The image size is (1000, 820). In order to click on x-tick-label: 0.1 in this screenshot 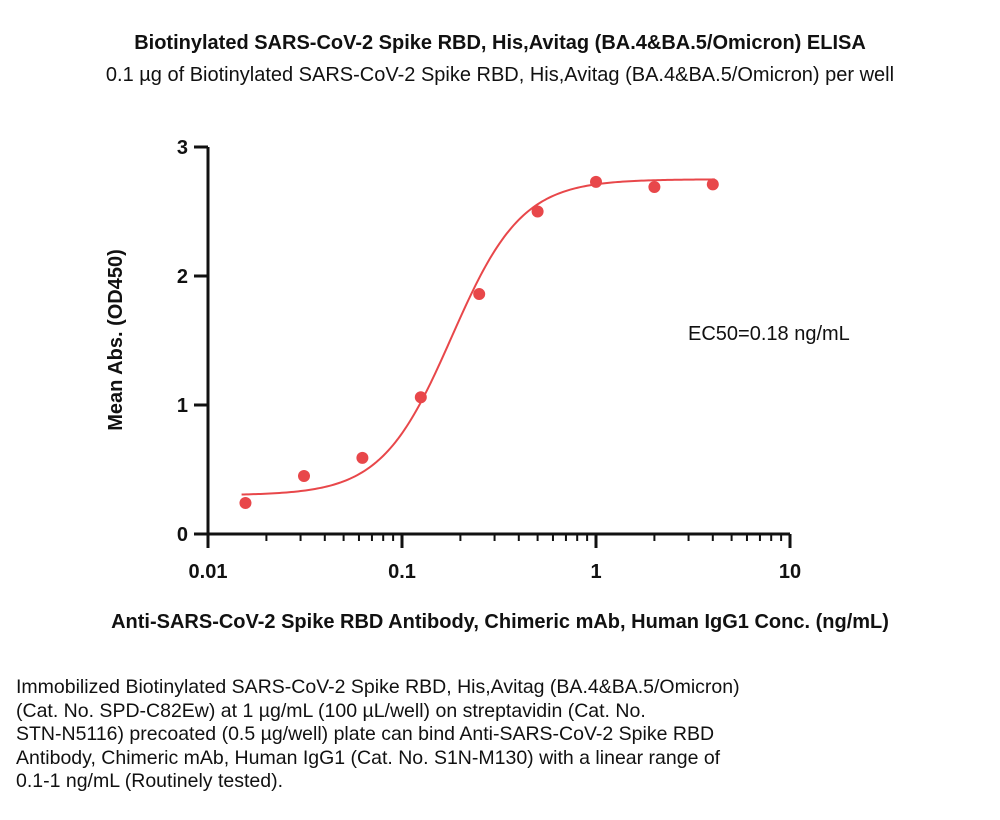, I will do `click(402, 572)`.